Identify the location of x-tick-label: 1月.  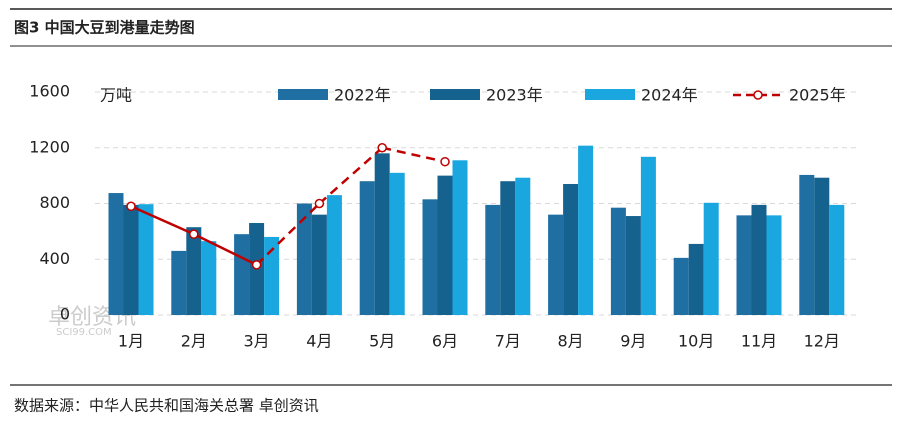
(131, 341).